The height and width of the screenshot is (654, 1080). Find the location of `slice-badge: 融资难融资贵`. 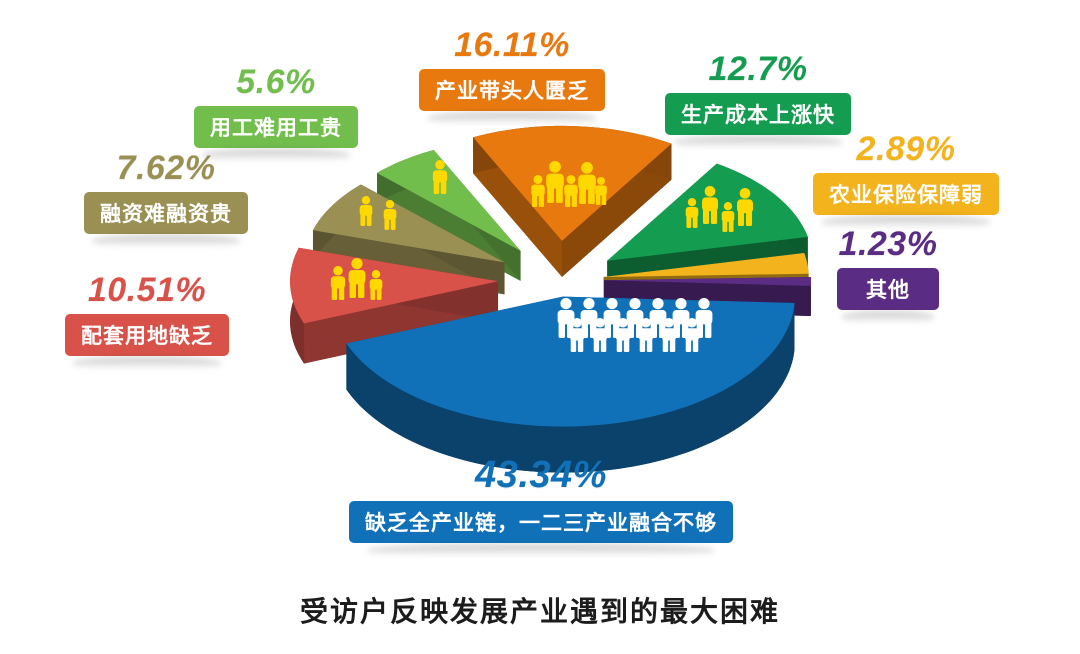

slice-badge: 融资难融资贵 is located at coordinates (166, 213).